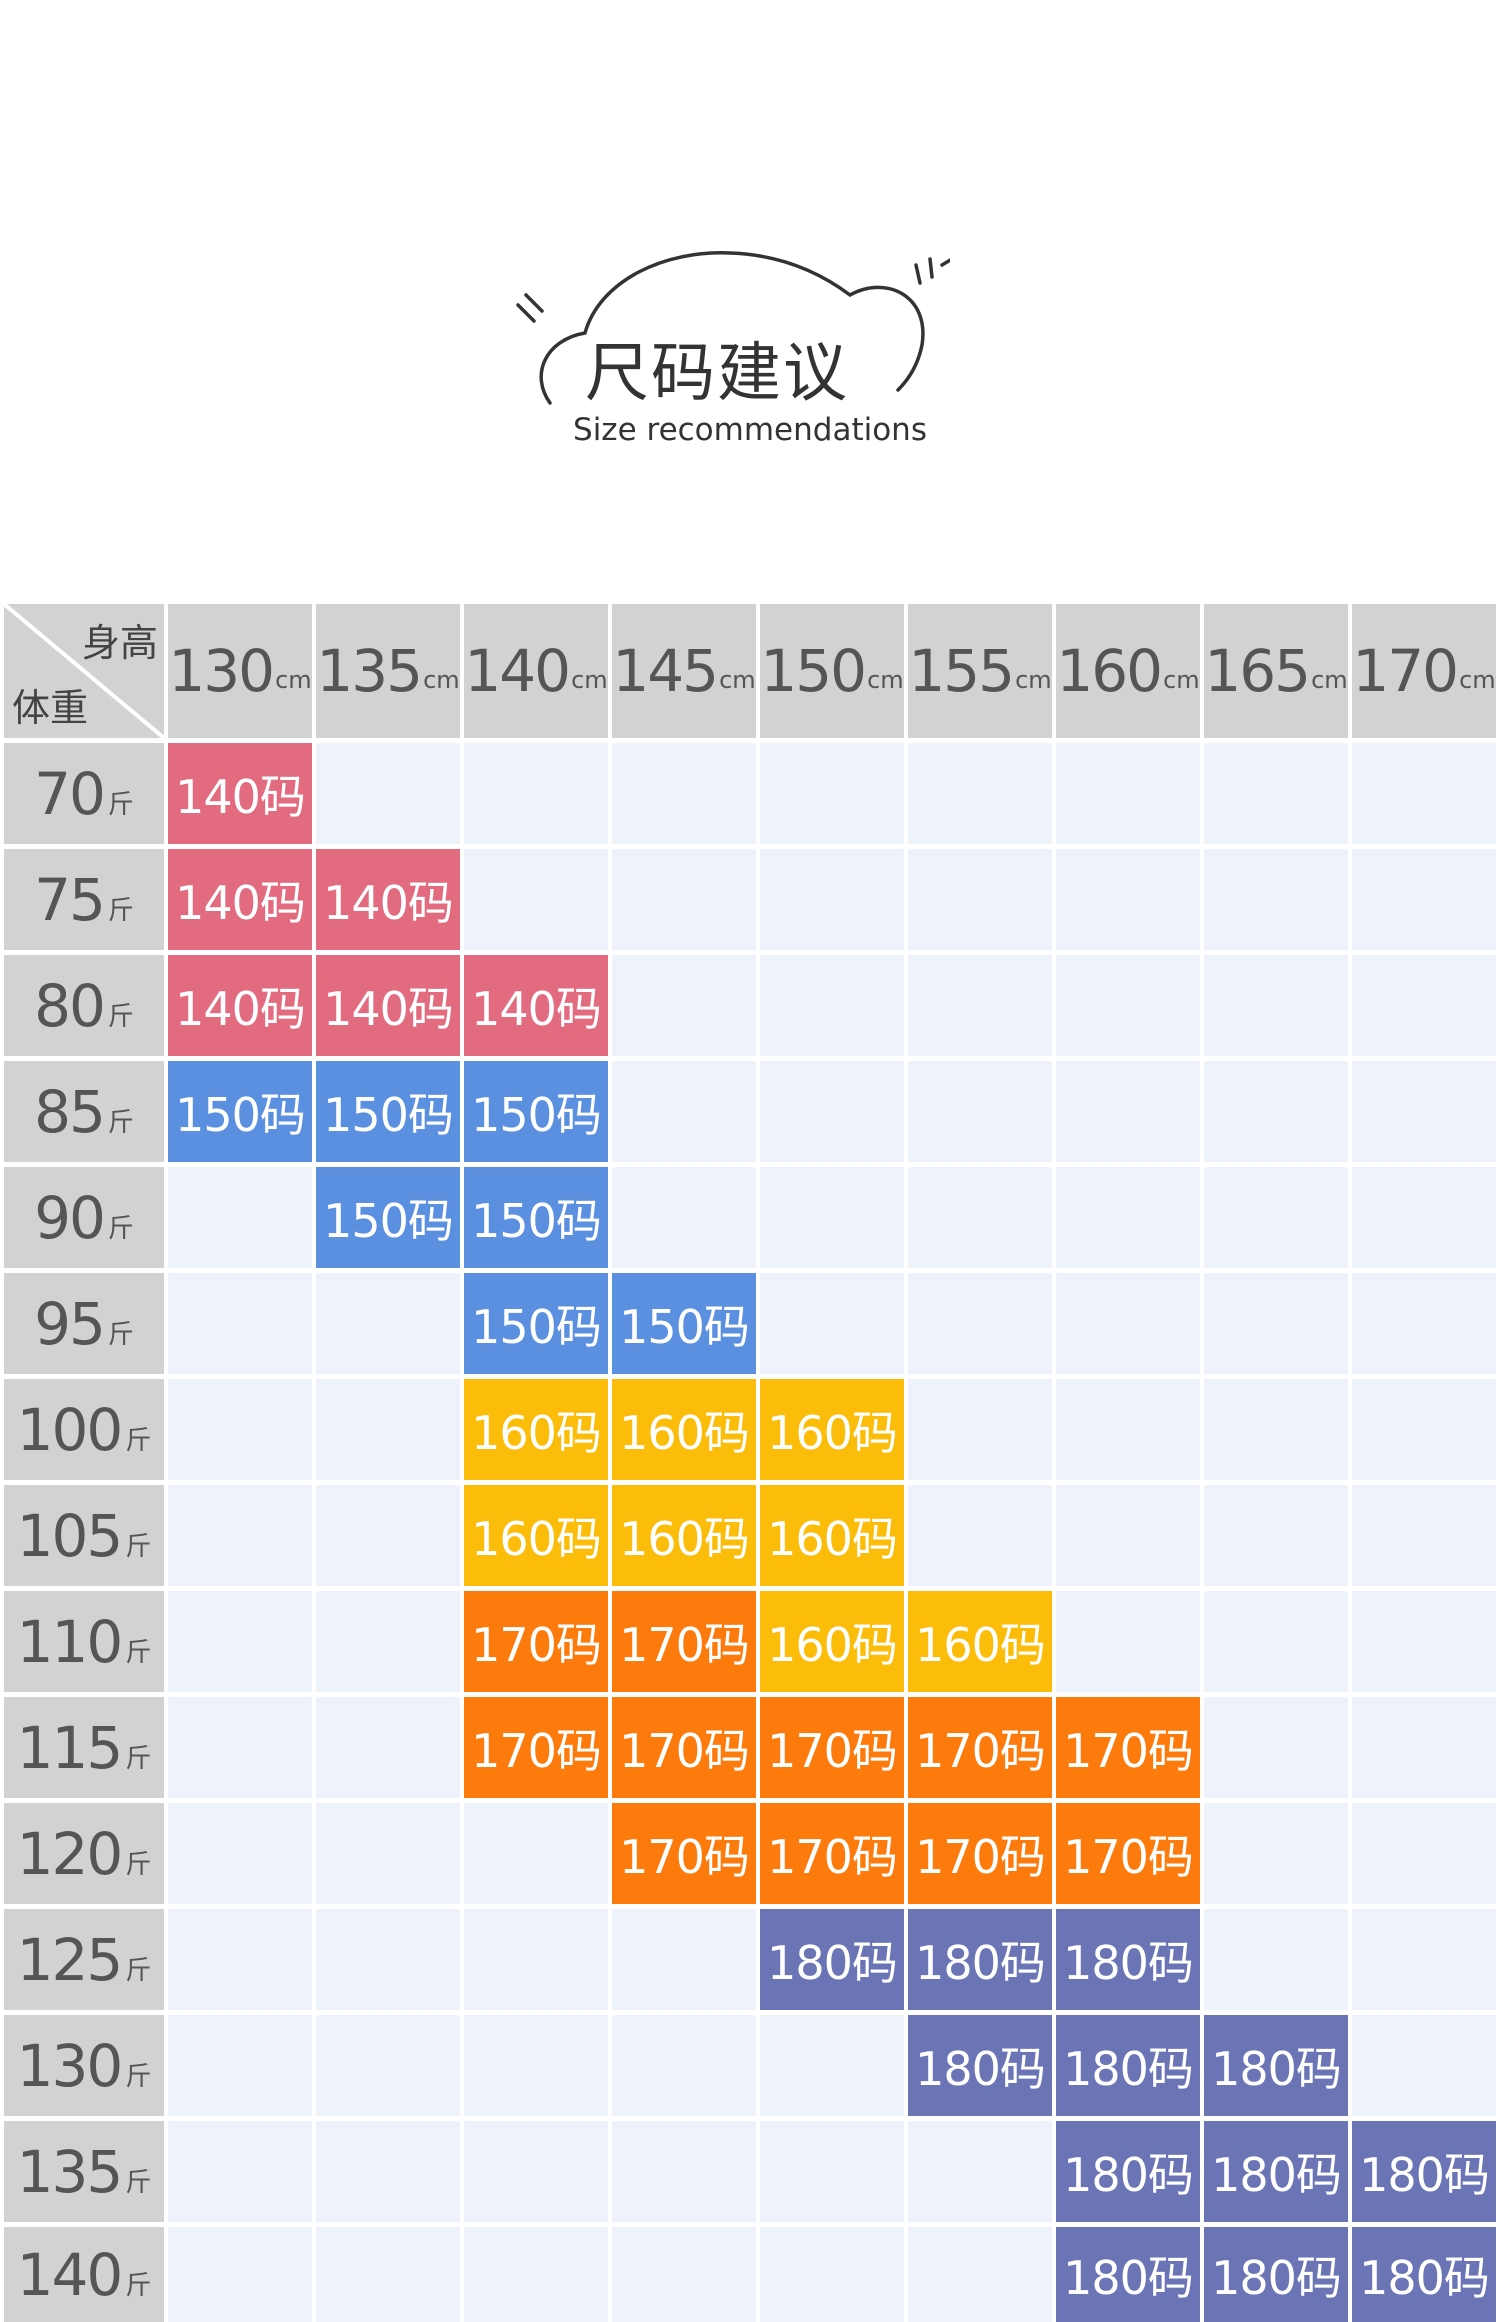  What do you see at coordinates (70, 1535) in the screenshot?
I see `weight-value: 105` at bounding box center [70, 1535].